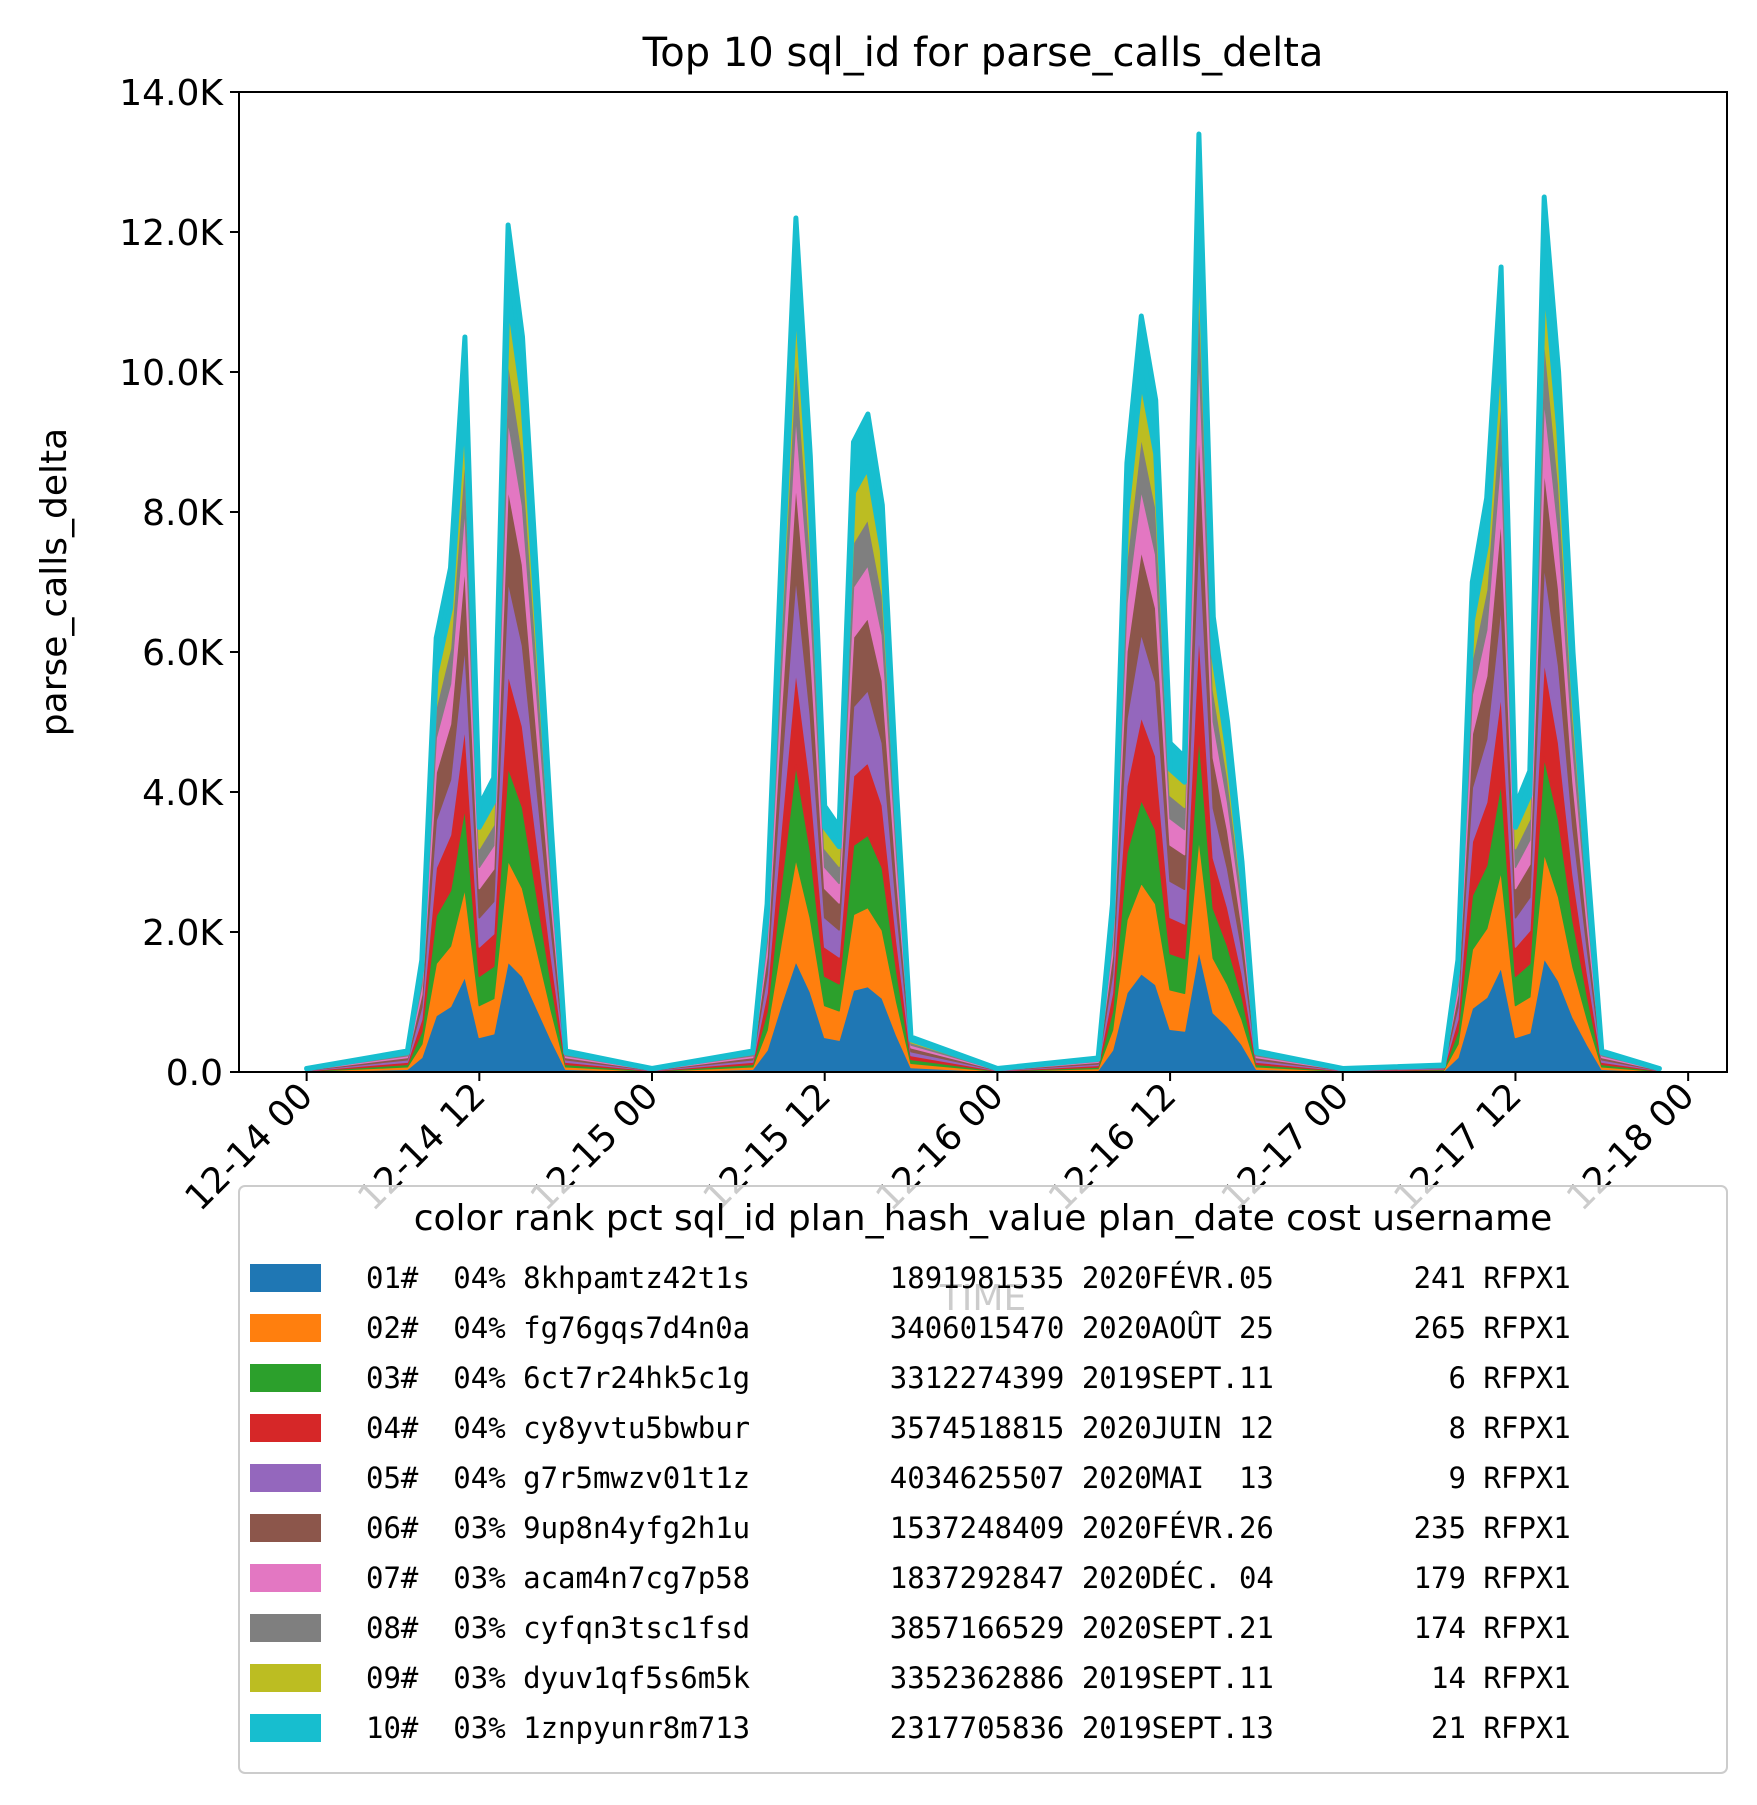  Describe the element at coordinates (171, 233) in the screenshot. I see `y-tick-label: 12.0K` at that location.